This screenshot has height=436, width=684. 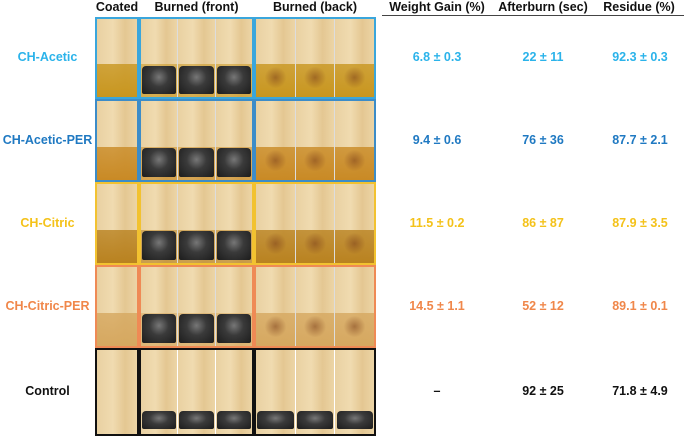 I want to click on weight-gain-value: 11.5 ± 0.2, so click(x=437, y=222).